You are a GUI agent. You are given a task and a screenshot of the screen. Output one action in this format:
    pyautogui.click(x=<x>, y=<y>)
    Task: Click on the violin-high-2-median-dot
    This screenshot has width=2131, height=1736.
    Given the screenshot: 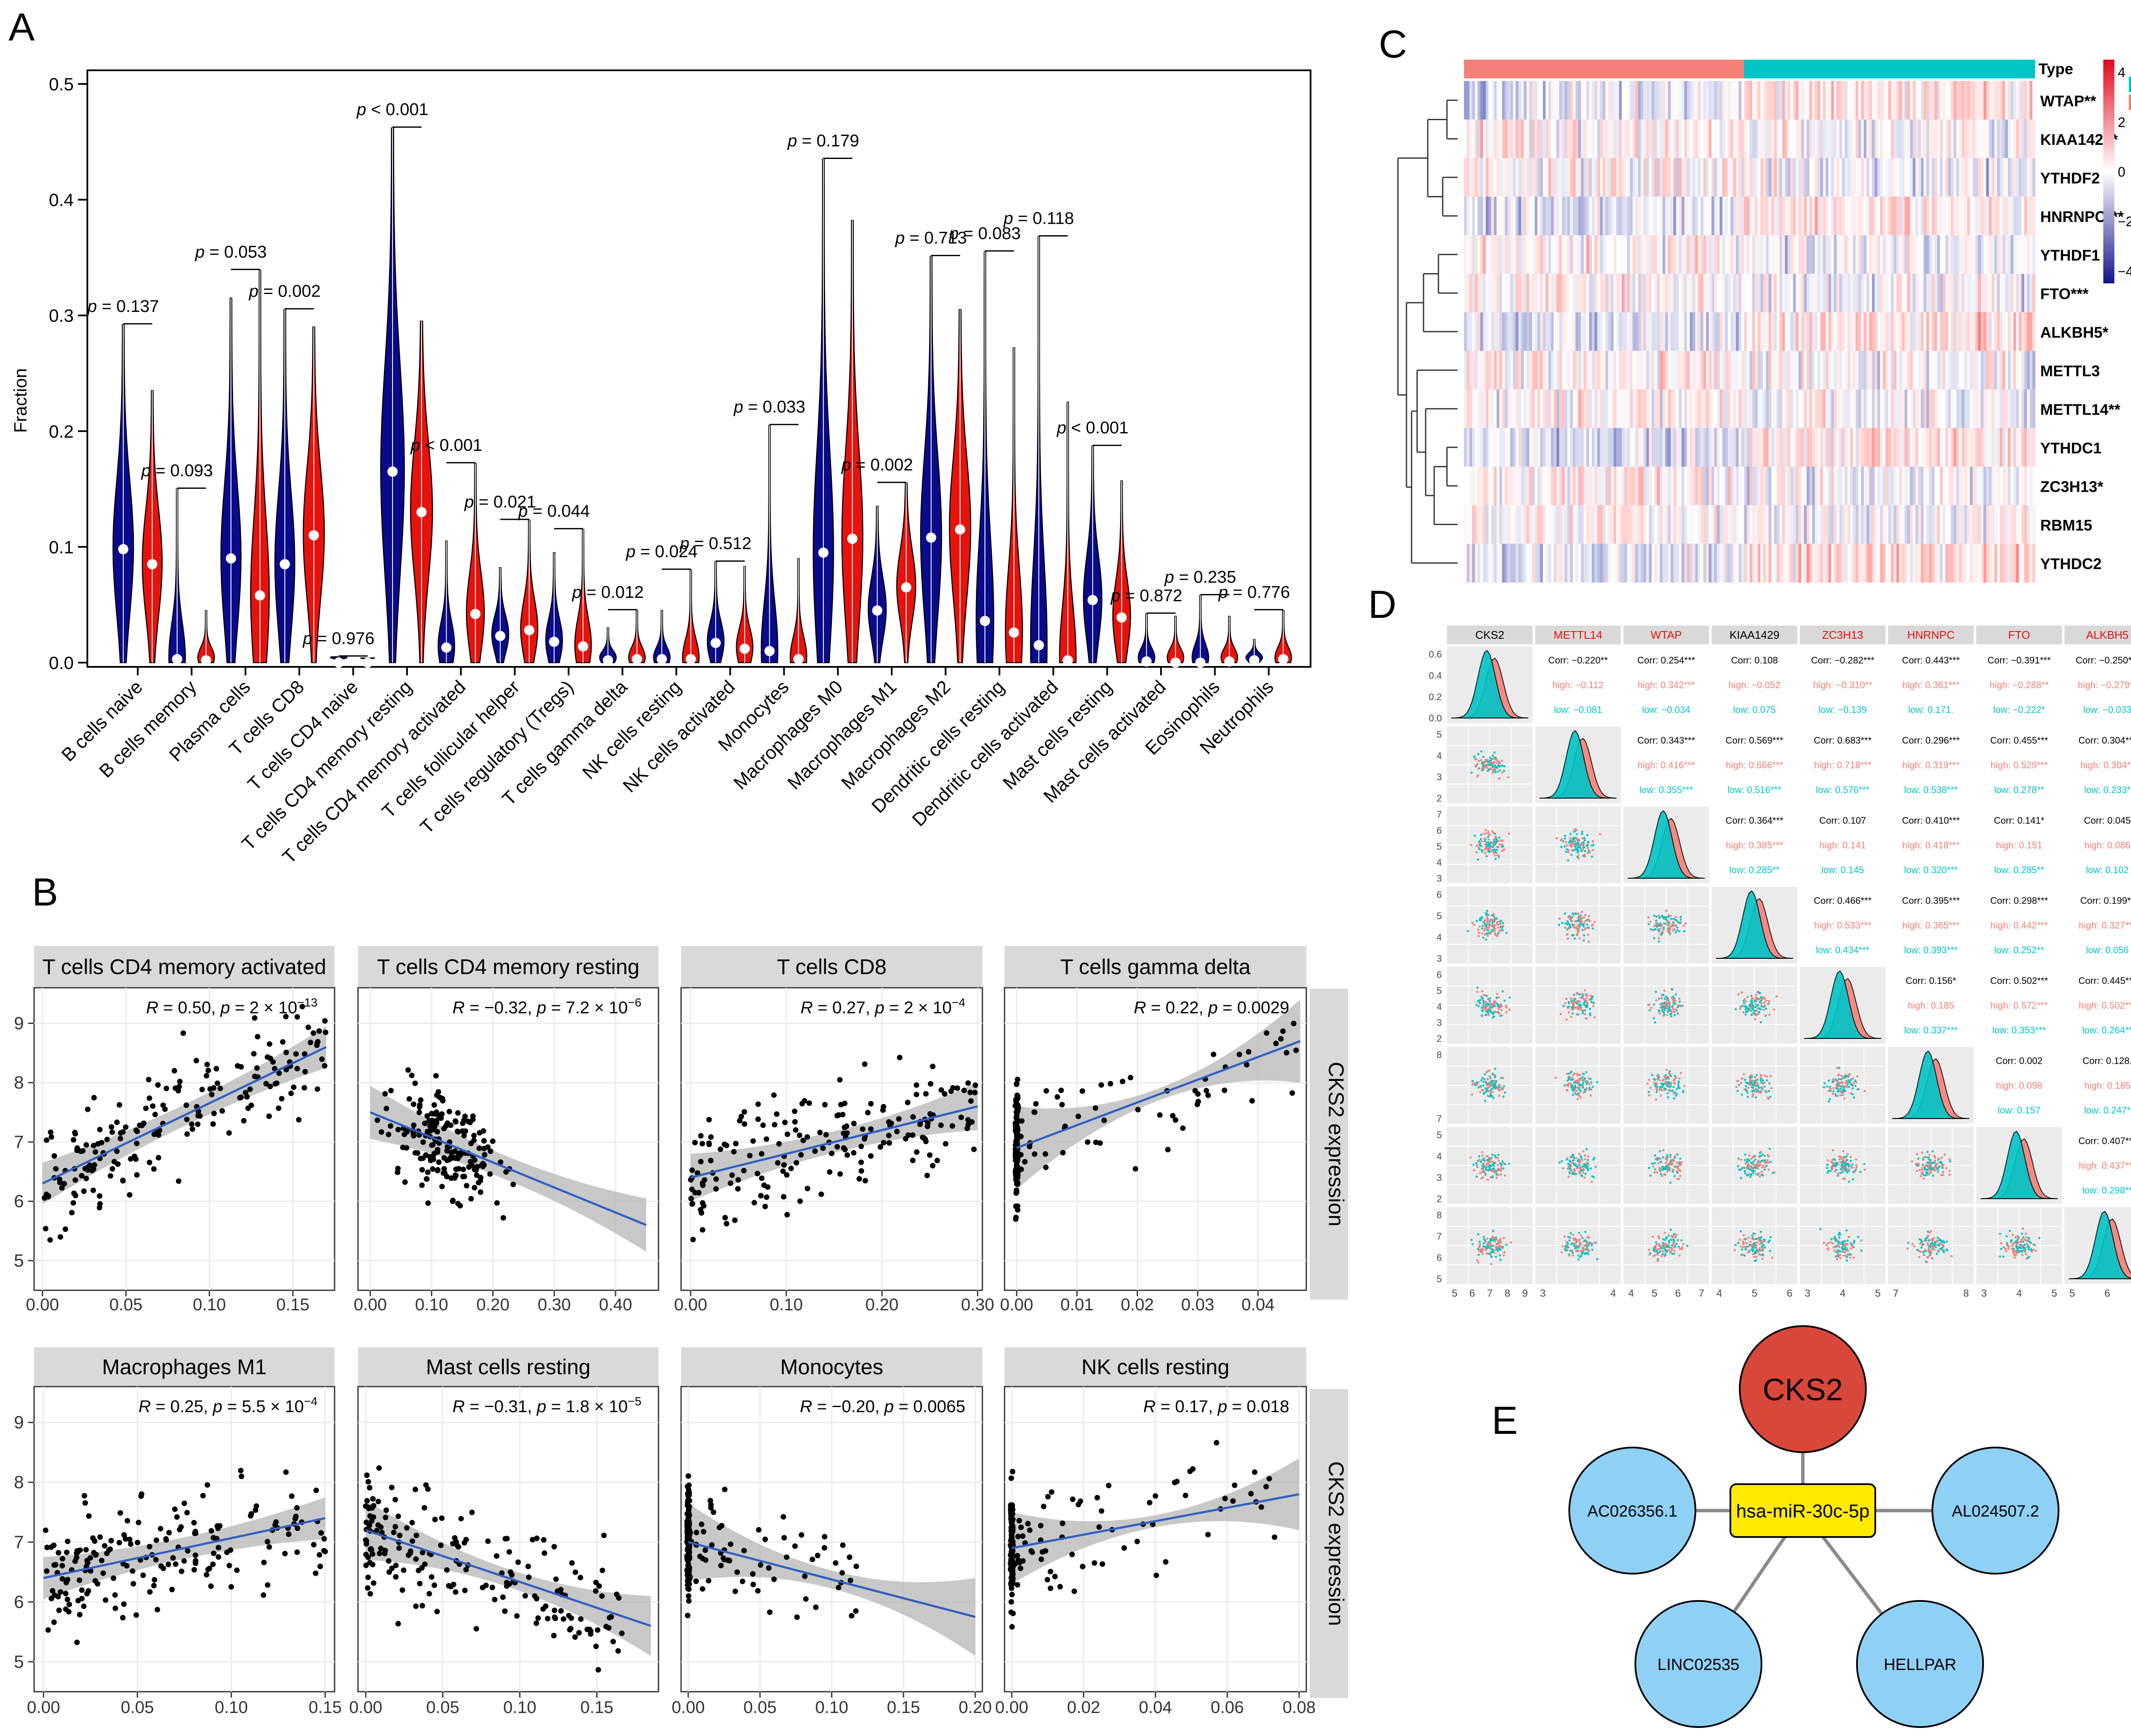 What is the action you would take?
    pyautogui.click(x=259, y=595)
    